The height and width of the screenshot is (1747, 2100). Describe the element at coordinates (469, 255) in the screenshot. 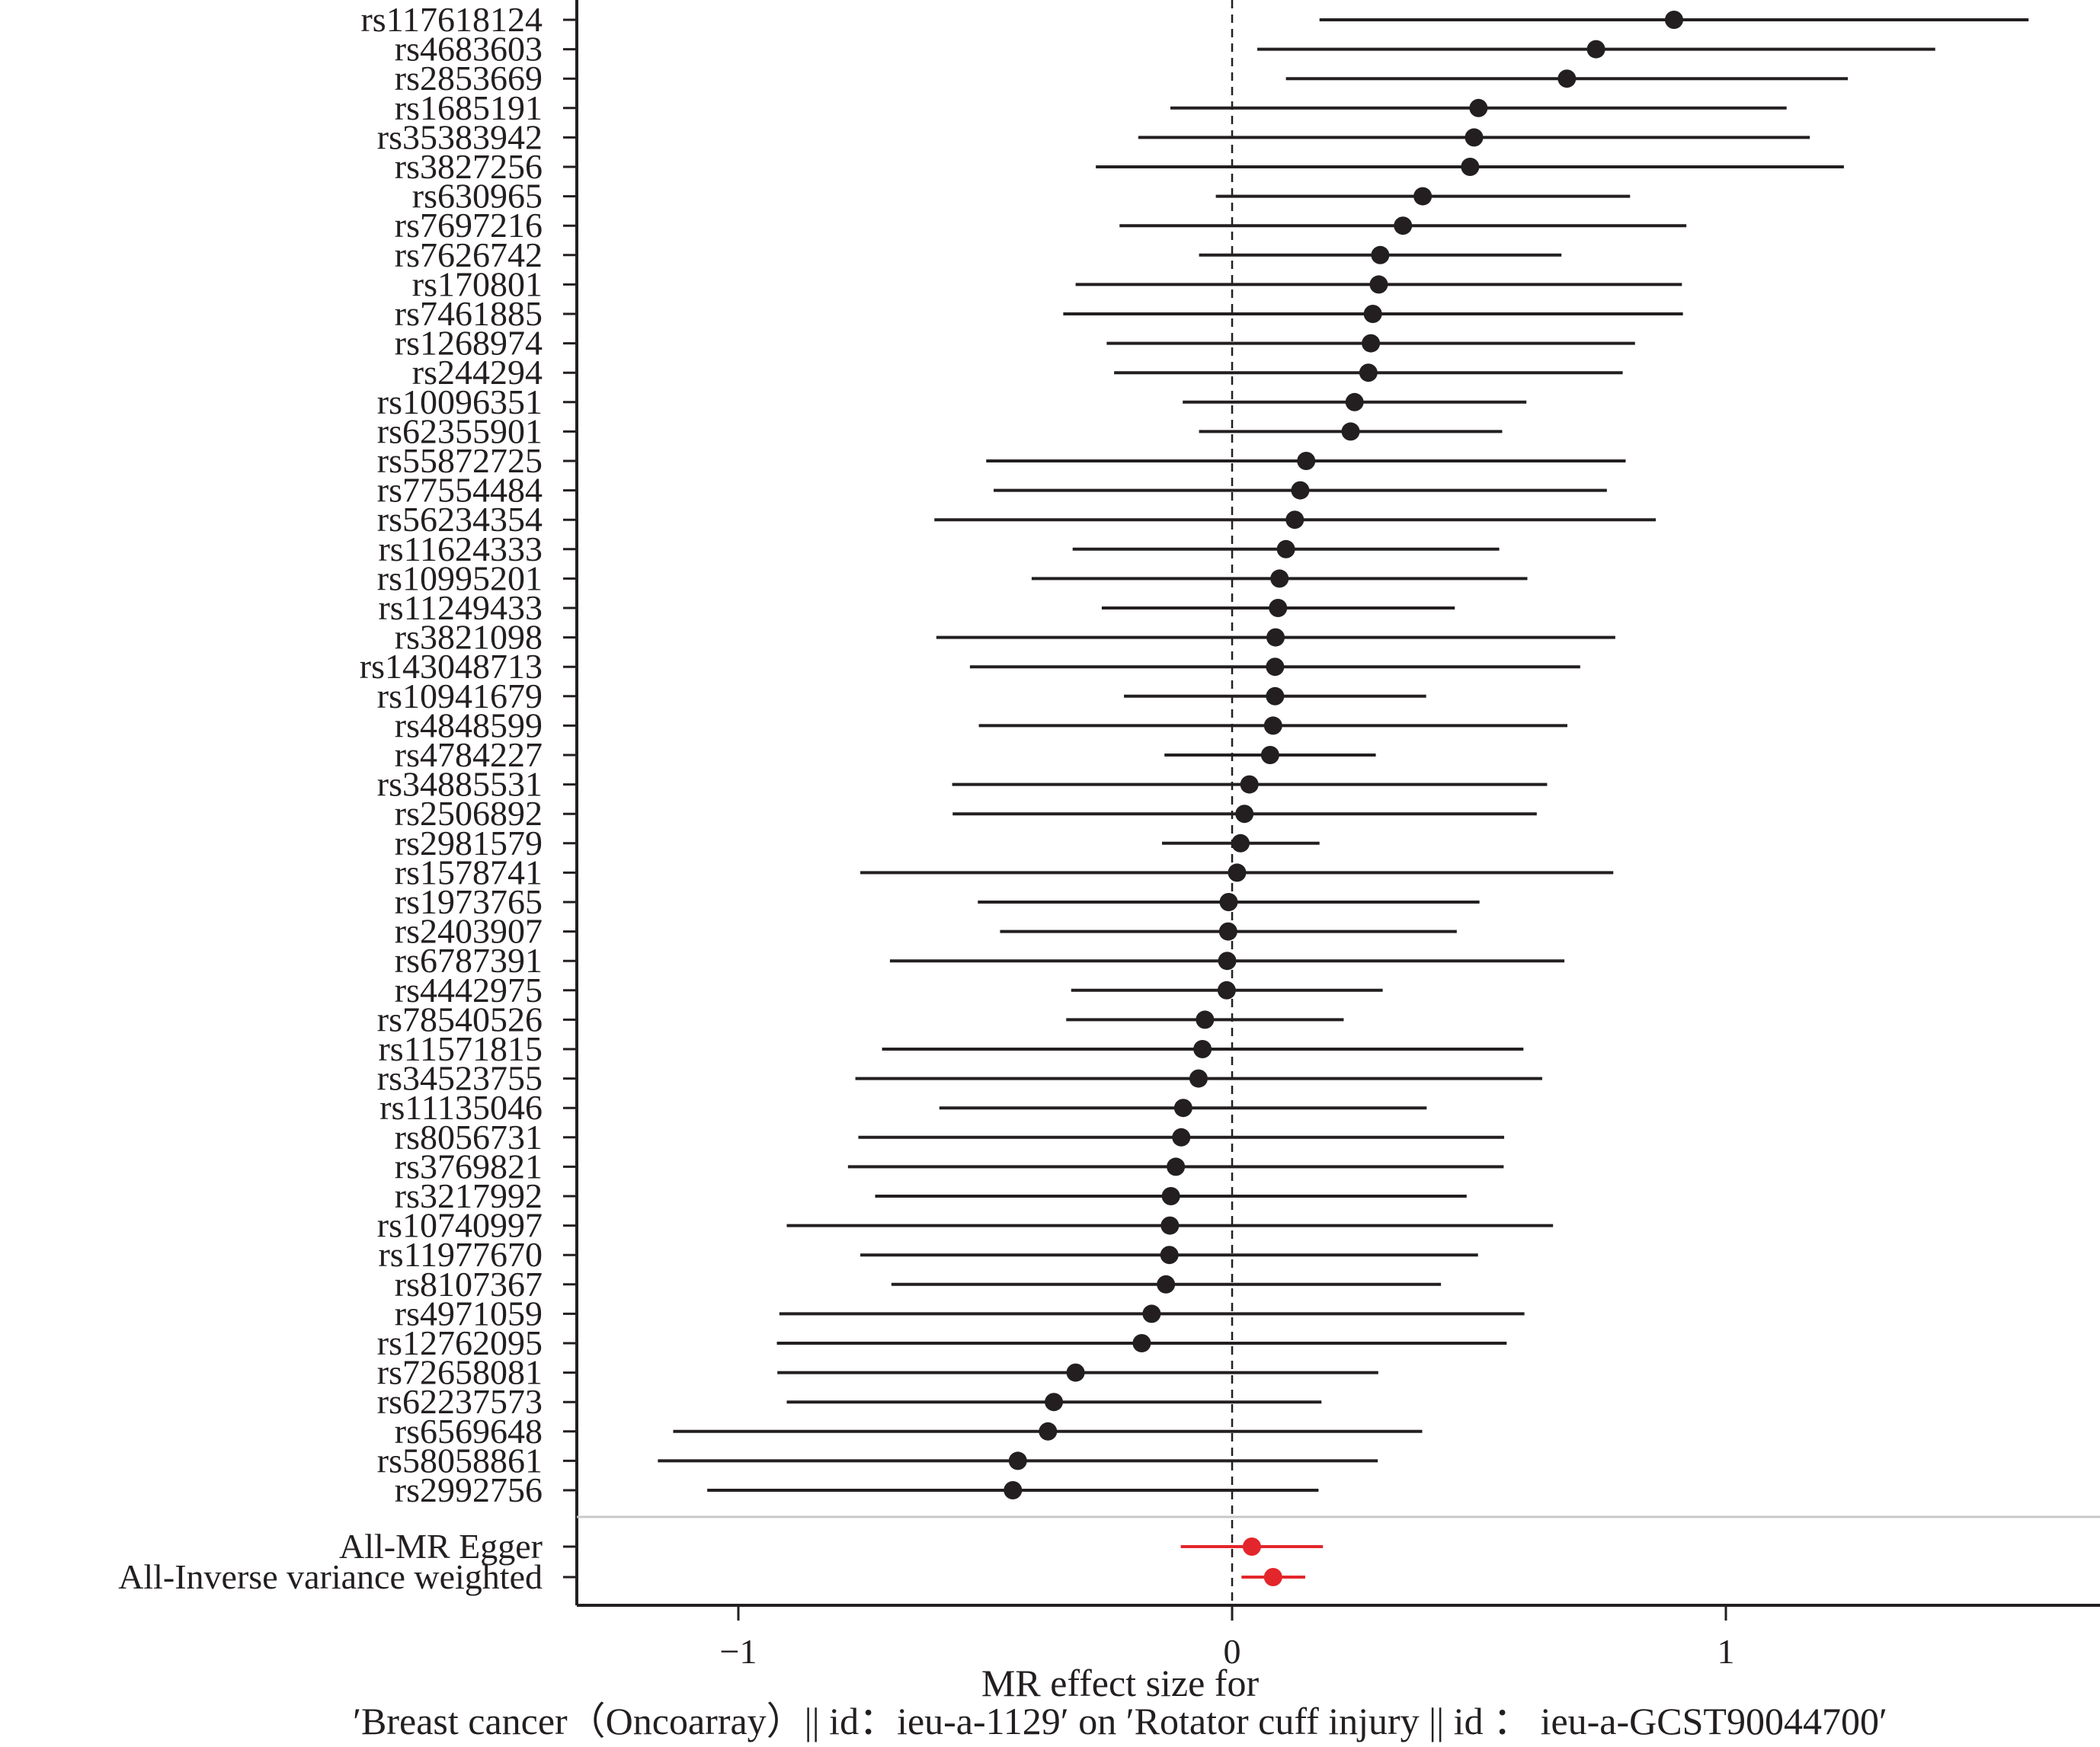

I see `snp-label: rs7626742` at that location.